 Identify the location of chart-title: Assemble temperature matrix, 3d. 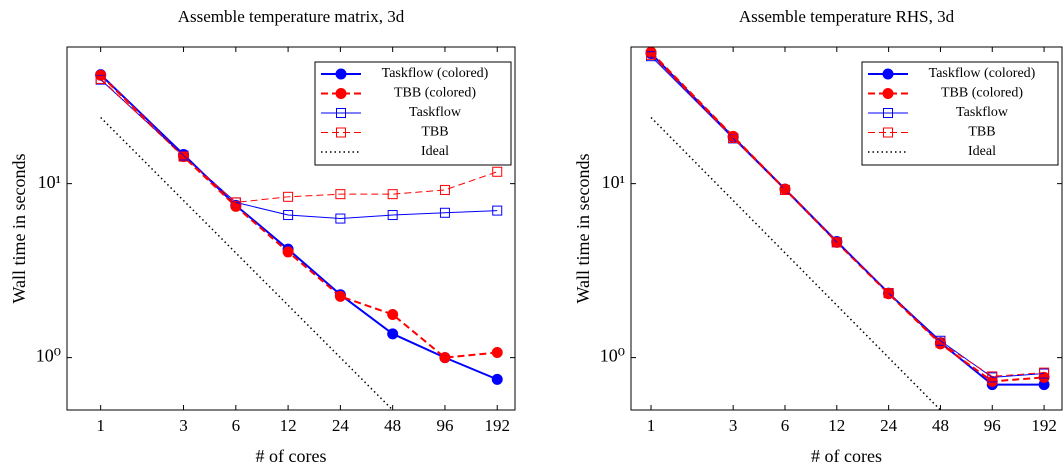
(291, 16).